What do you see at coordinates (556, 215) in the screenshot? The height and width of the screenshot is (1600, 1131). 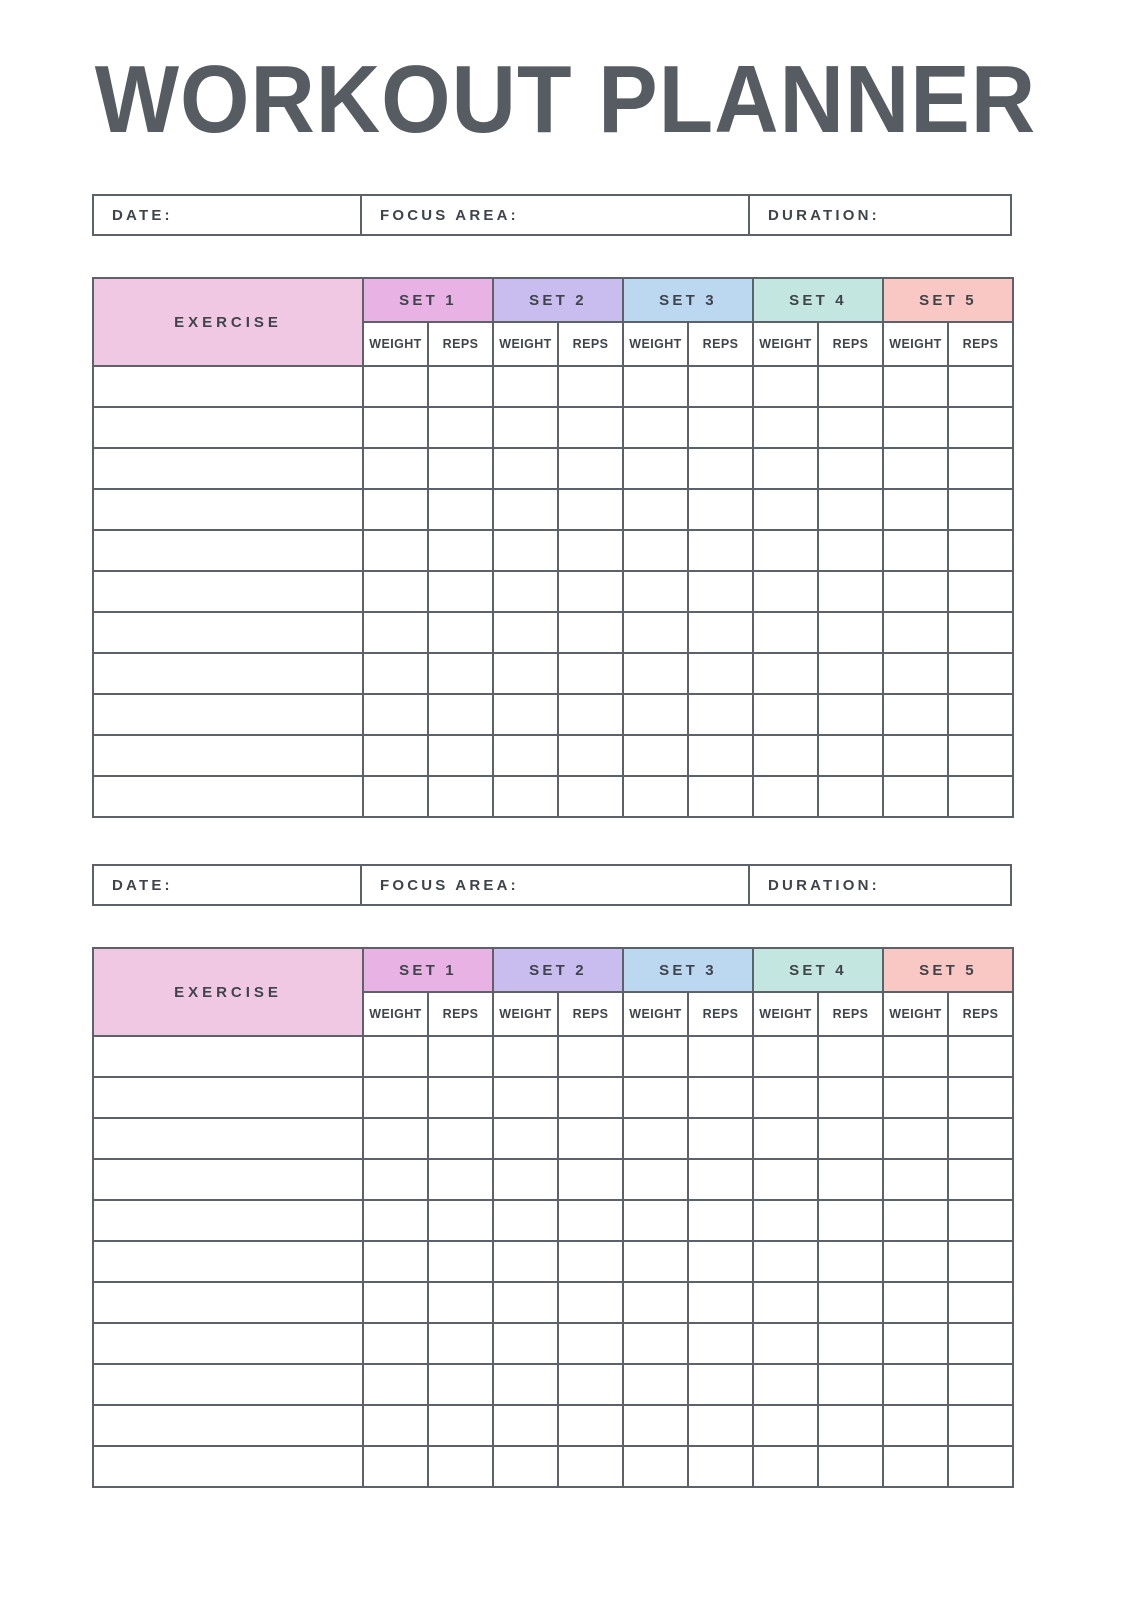 I see `focus-area-field-1: FOCUS AREA:` at bounding box center [556, 215].